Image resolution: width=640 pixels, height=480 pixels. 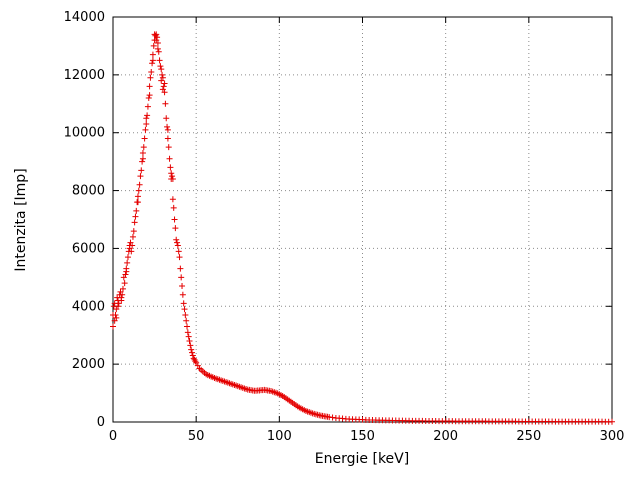 I want to click on y-tick-label: 2000, so click(x=88, y=364).